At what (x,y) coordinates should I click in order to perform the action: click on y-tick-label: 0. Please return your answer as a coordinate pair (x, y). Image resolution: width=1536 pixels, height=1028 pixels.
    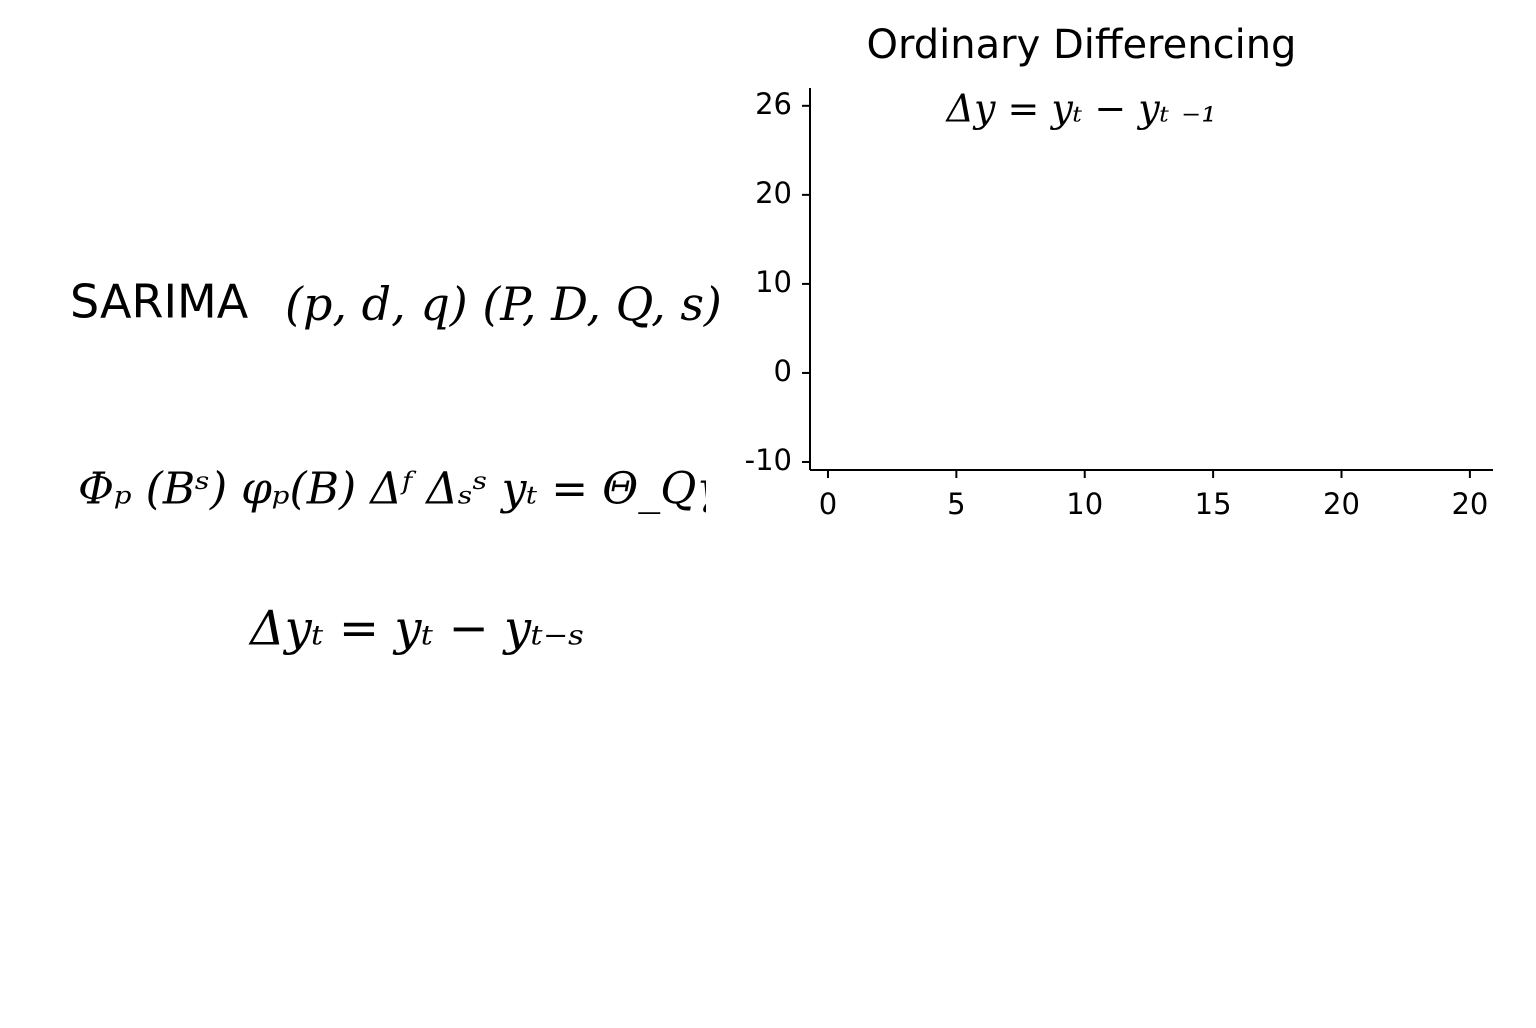
    Looking at the image, I should click on (783, 371).